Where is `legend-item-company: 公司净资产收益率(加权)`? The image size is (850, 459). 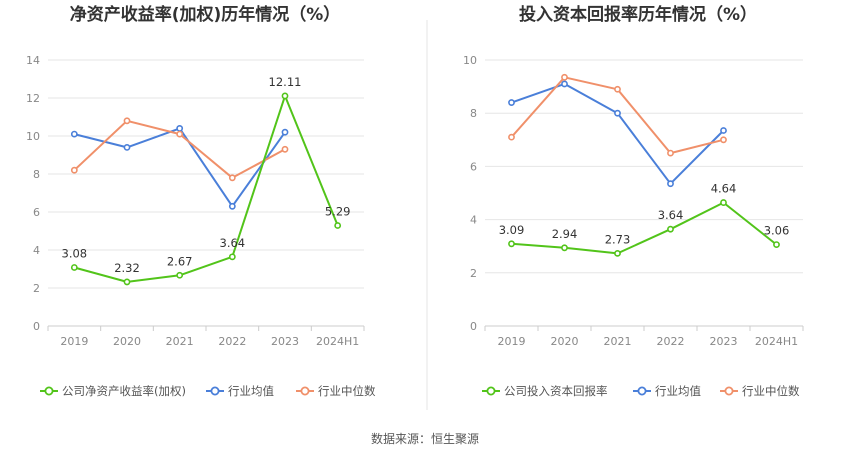 legend-item-company: 公司净资产收益率(加权) is located at coordinates (113, 391).